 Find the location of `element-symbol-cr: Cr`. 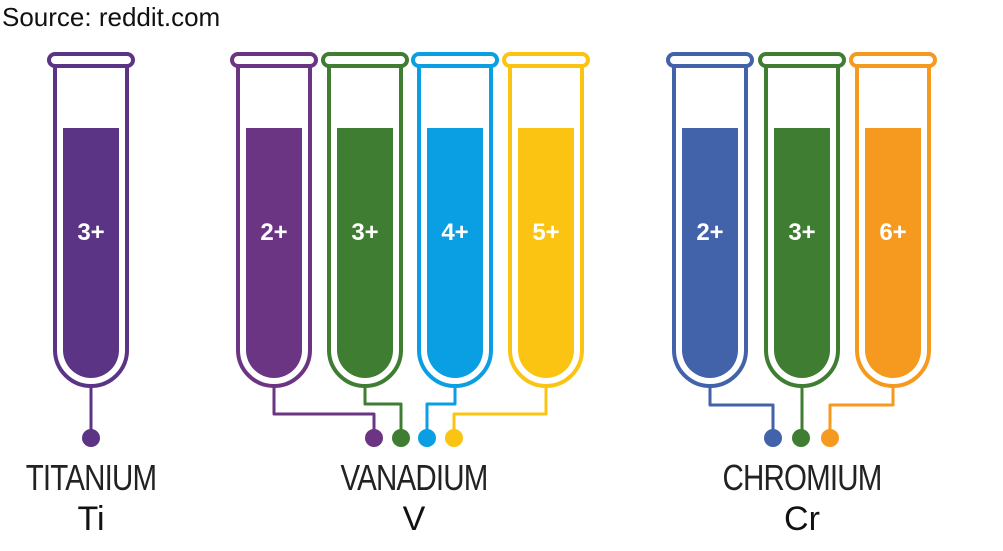

element-symbol-cr: Cr is located at coordinates (802, 519).